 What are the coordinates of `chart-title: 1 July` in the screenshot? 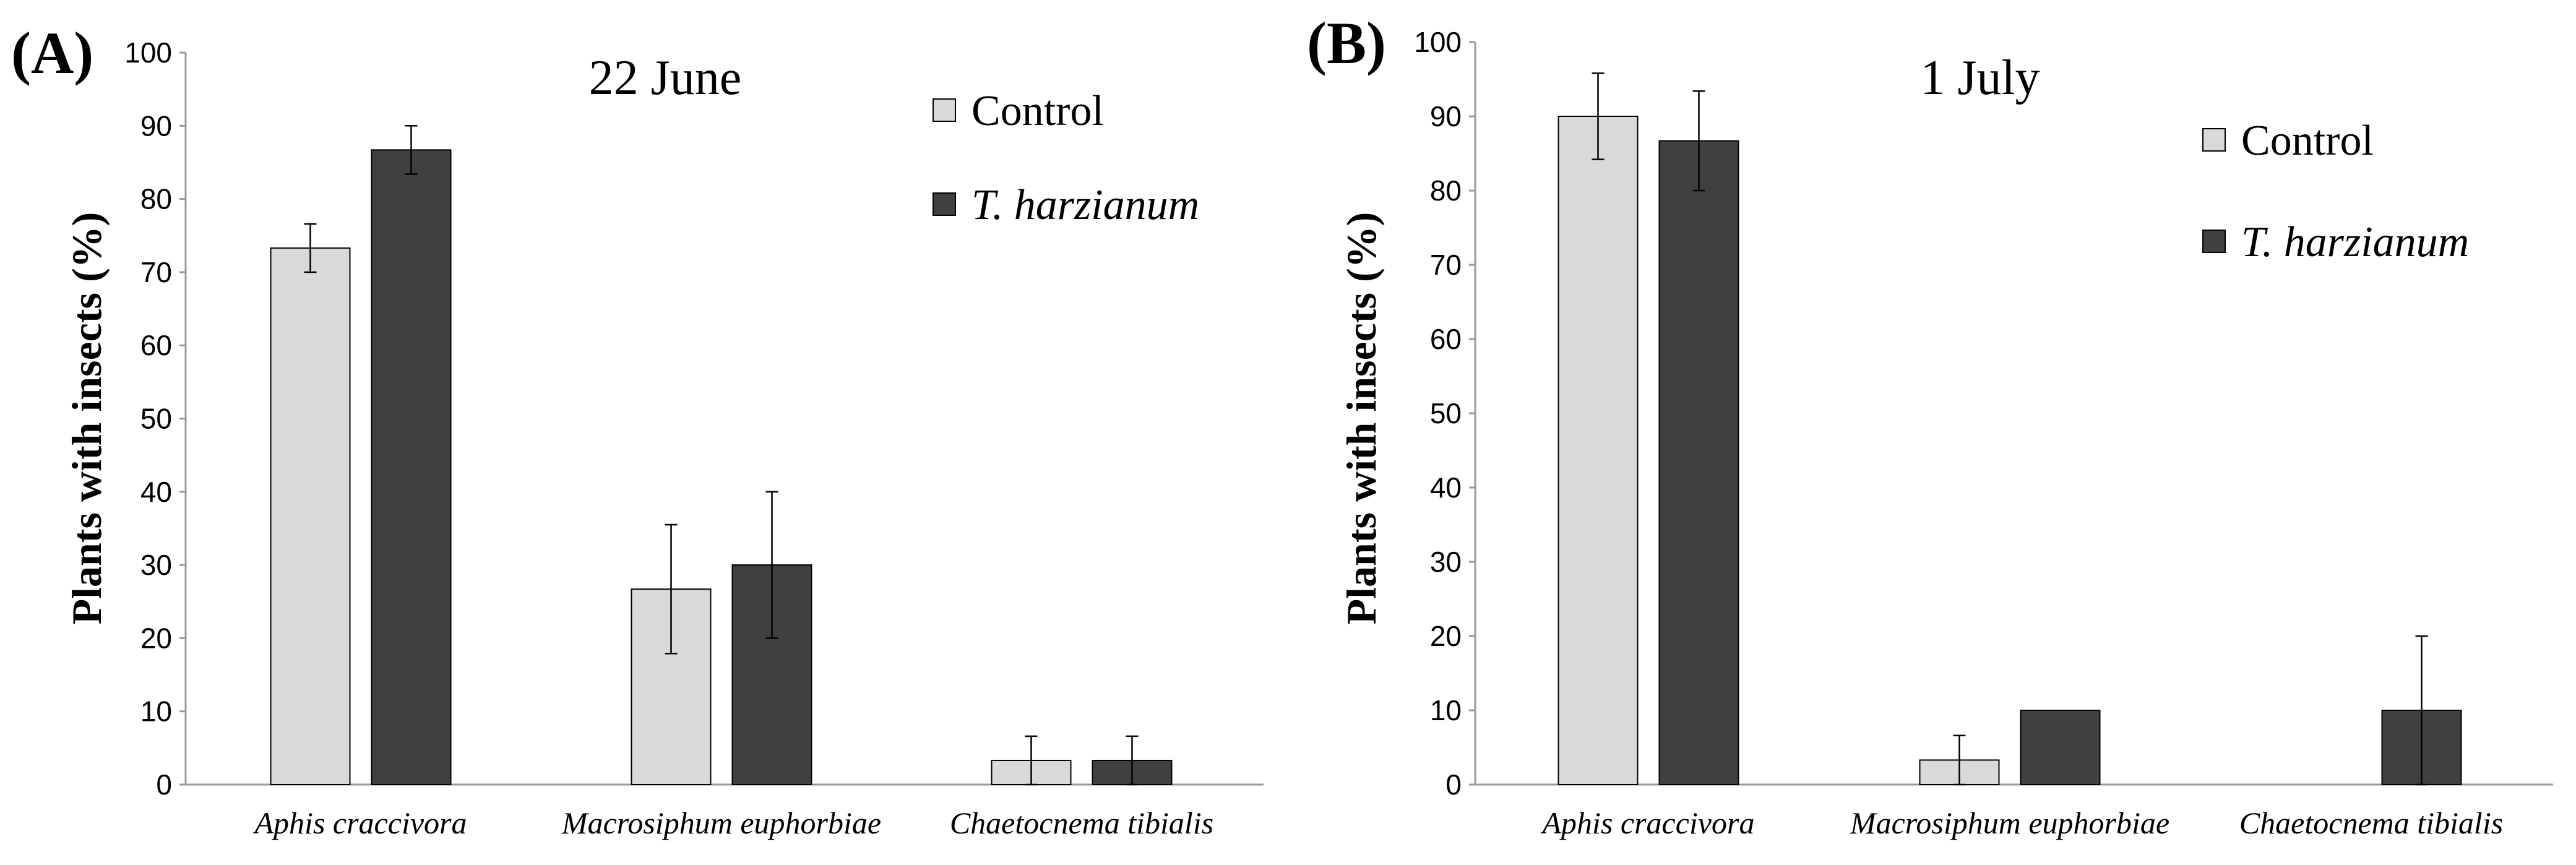 It's located at (1980, 78).